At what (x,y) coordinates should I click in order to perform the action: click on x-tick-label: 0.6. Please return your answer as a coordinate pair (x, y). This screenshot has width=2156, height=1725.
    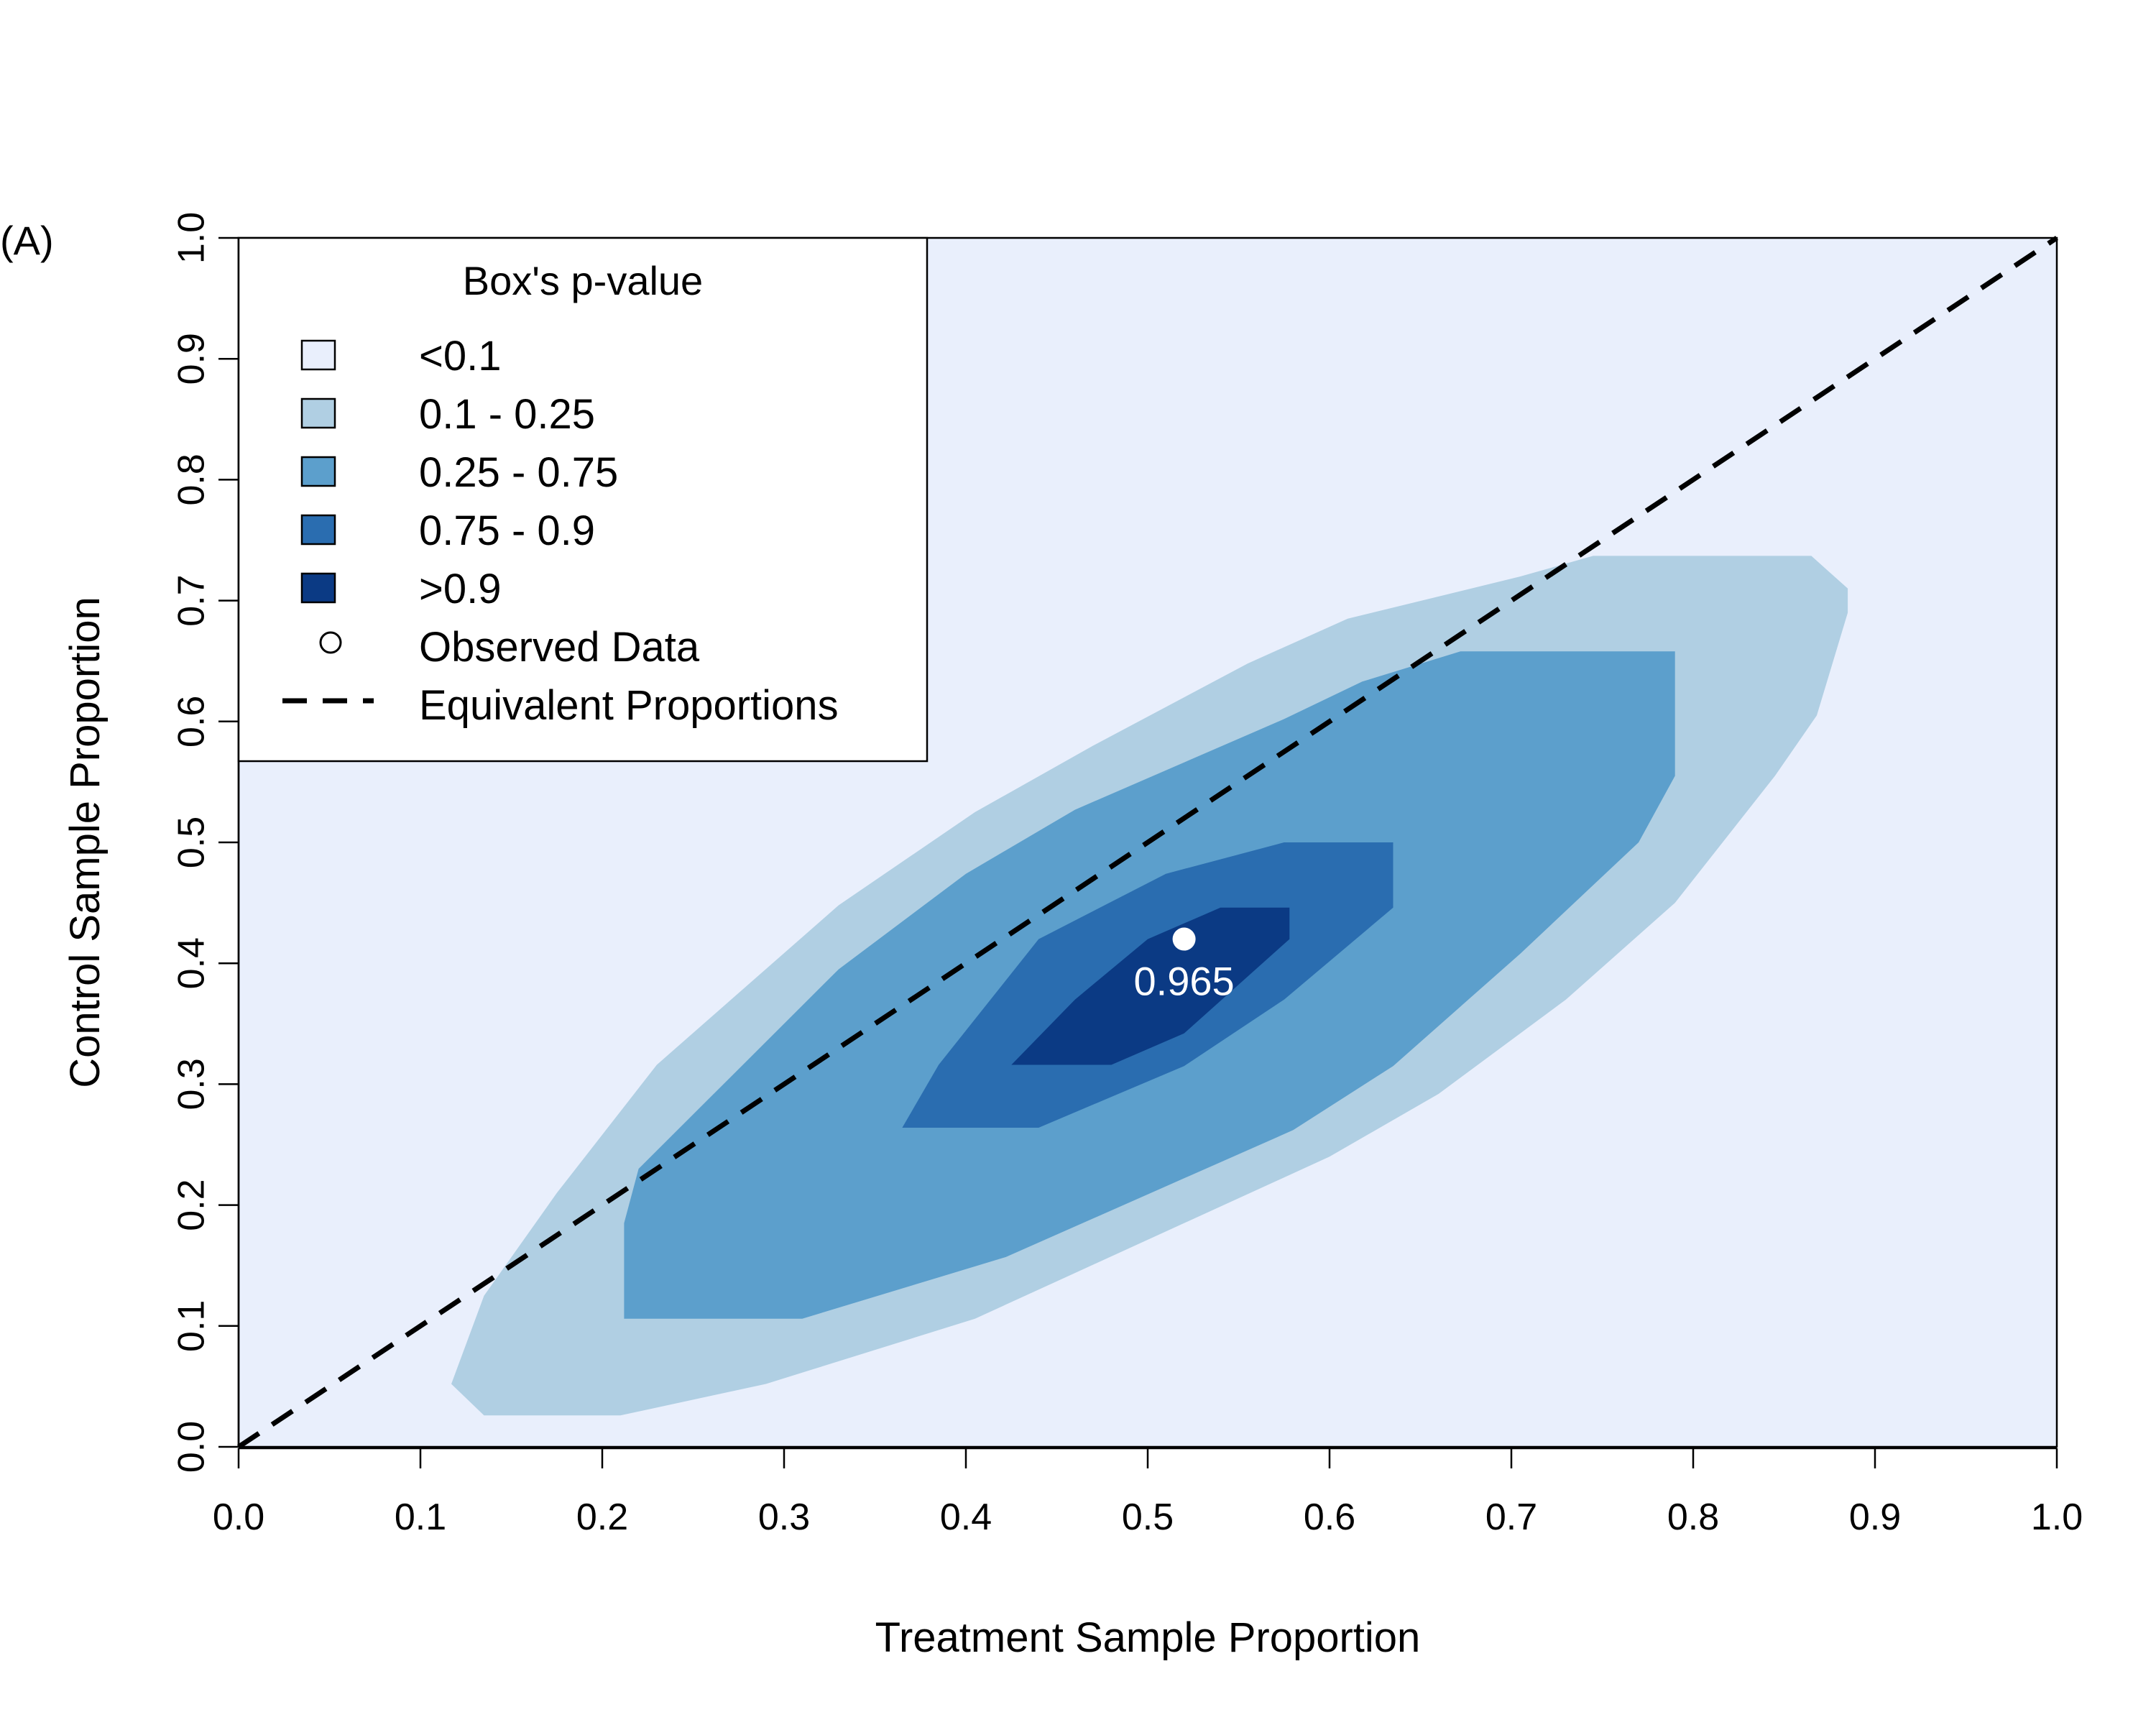
    Looking at the image, I should click on (1329, 1517).